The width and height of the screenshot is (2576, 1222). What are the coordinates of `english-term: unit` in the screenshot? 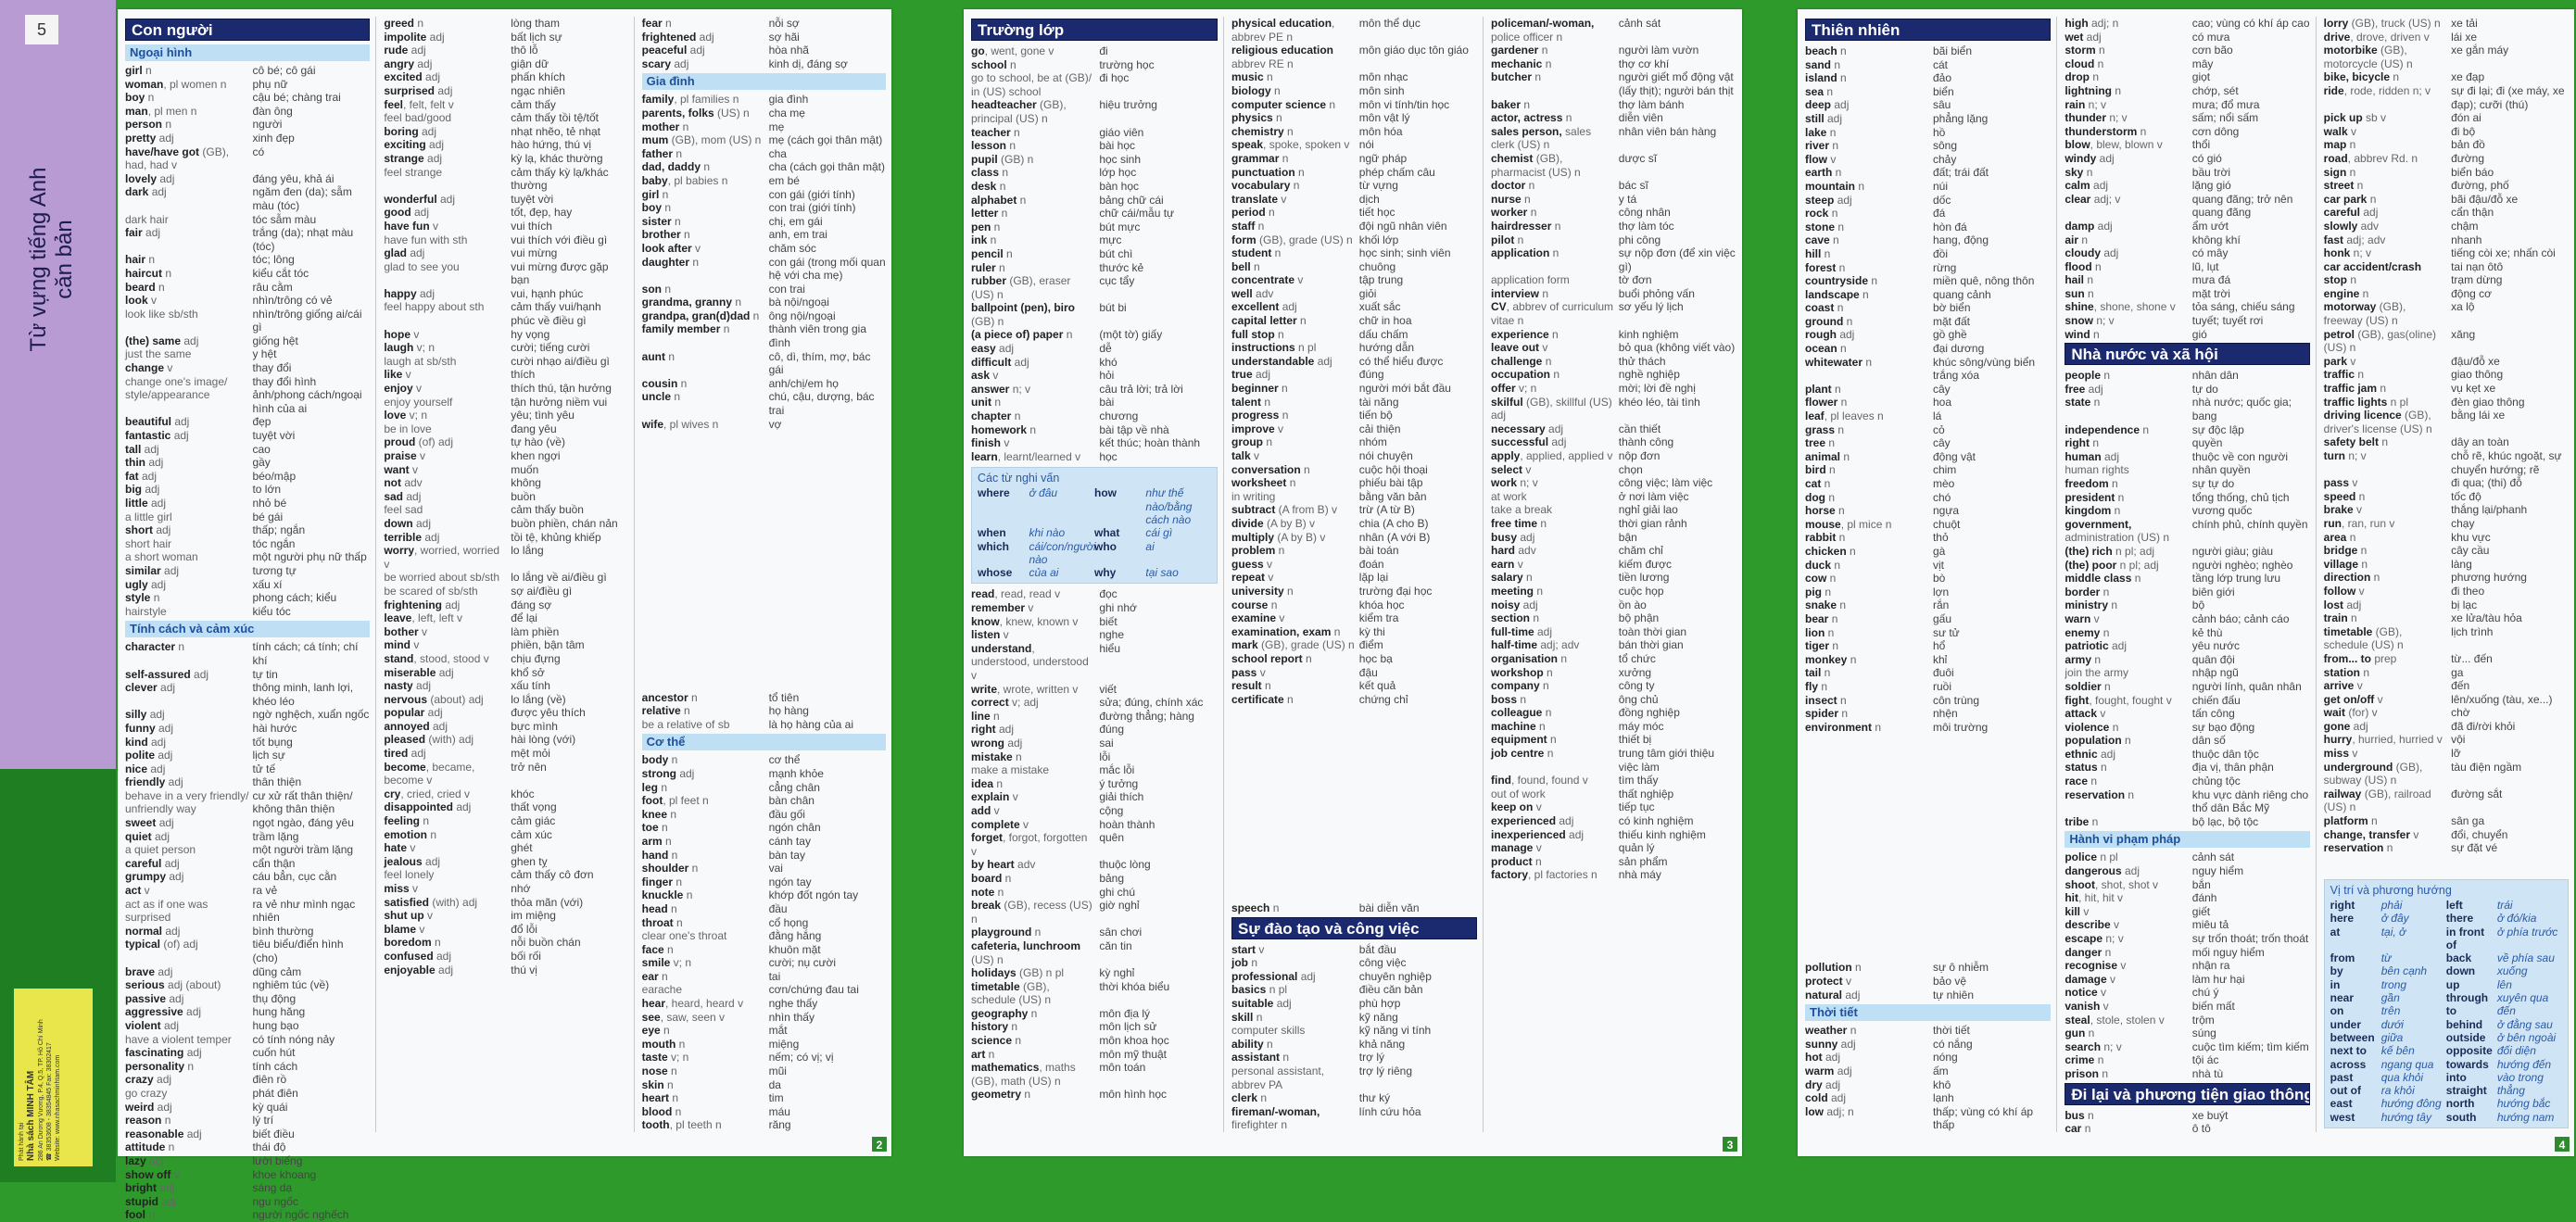 It's located at (981, 402).